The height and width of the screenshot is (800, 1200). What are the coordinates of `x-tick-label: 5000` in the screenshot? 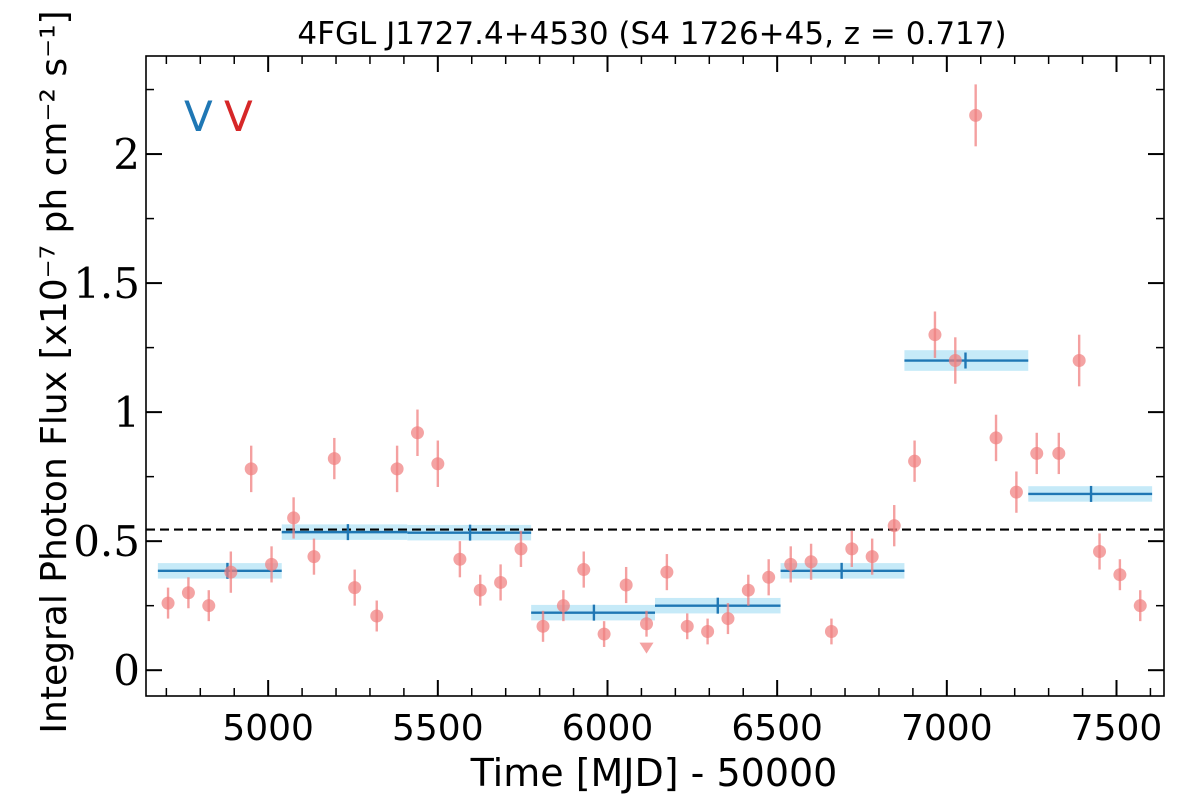 It's located at (268, 728).